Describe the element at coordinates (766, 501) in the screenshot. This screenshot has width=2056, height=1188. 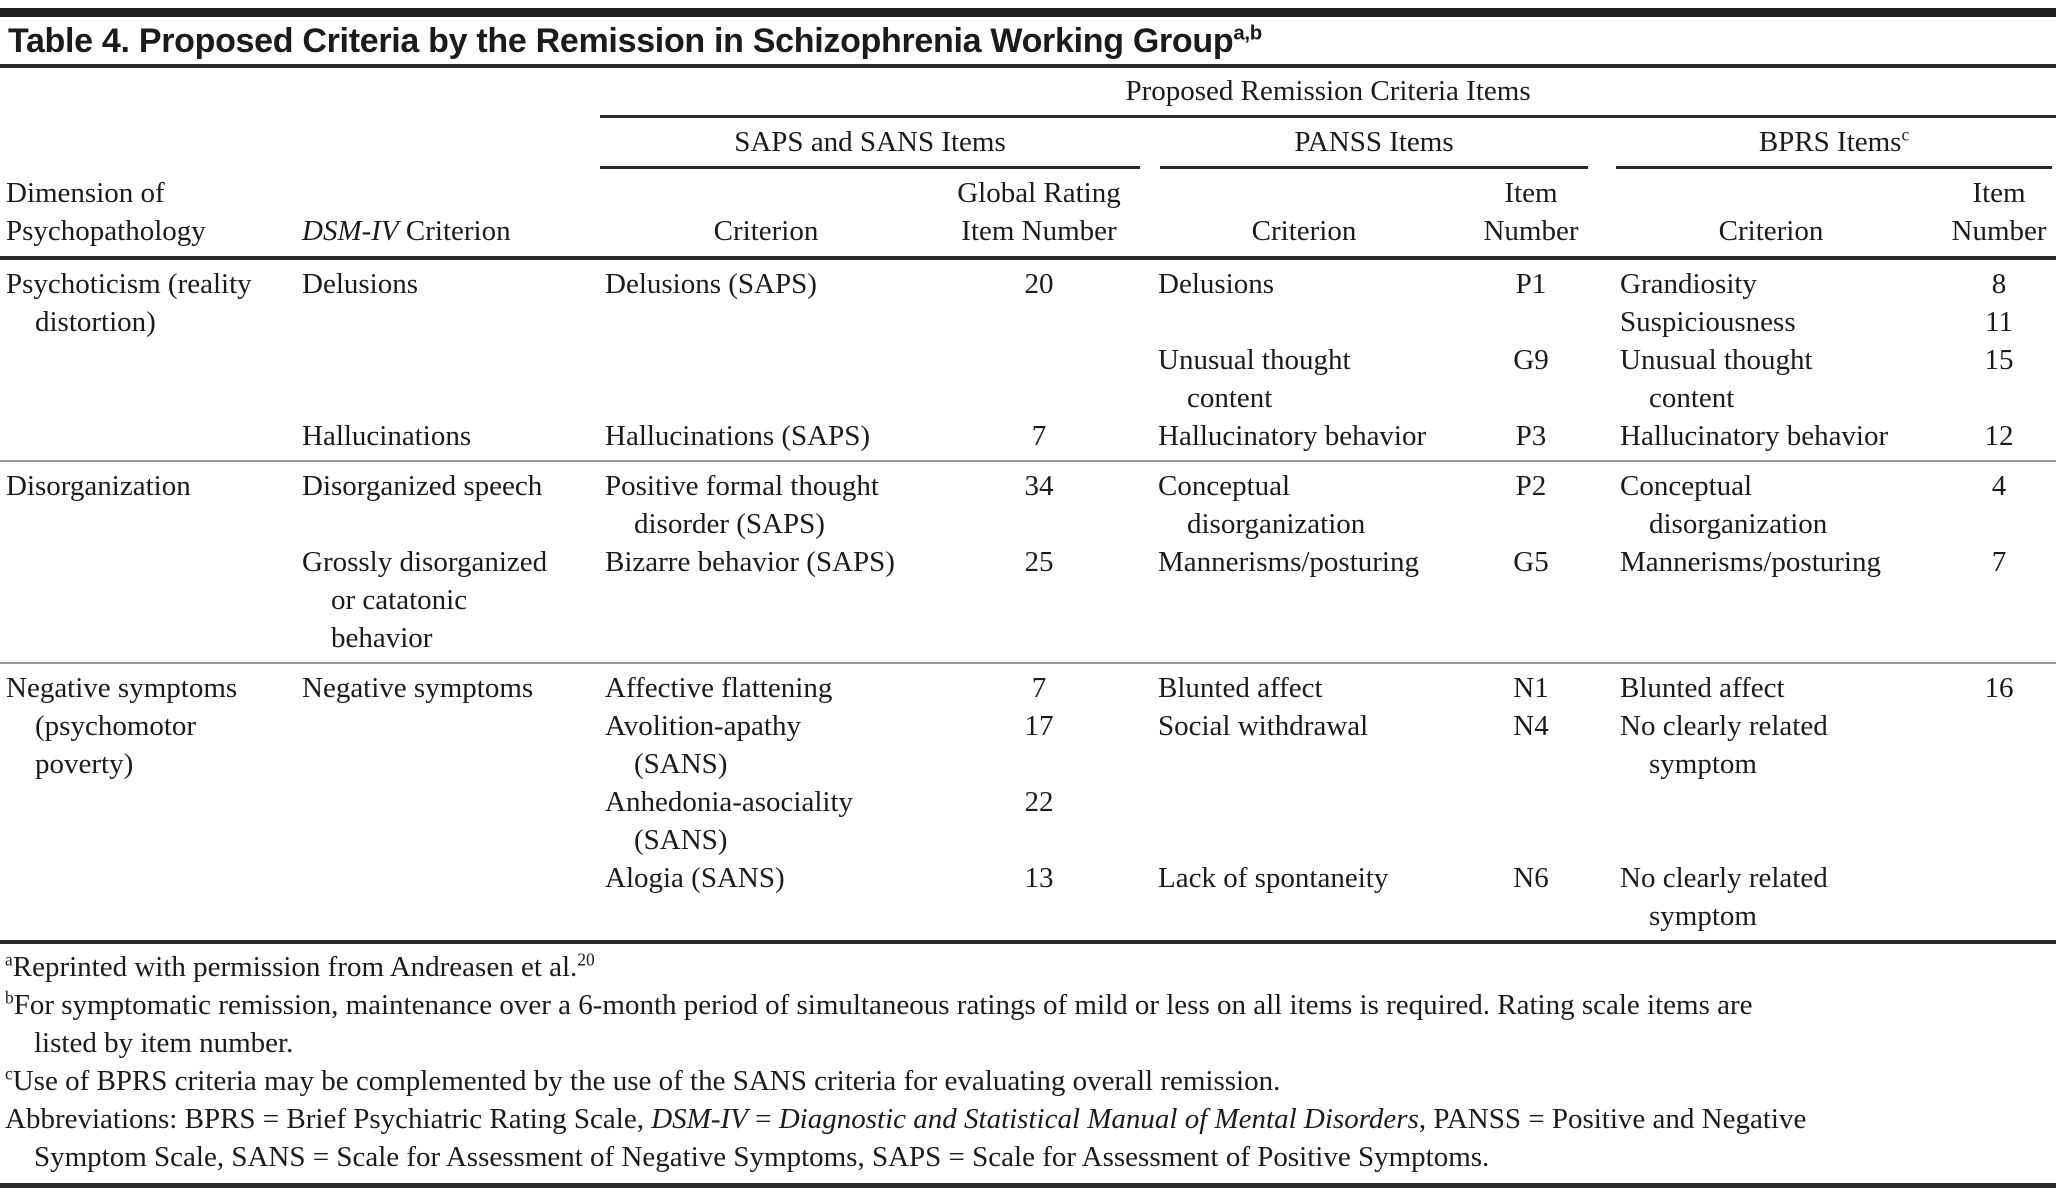
I see `cell-saps-criterion: Positive formal thought disorder (SAPS)` at that location.